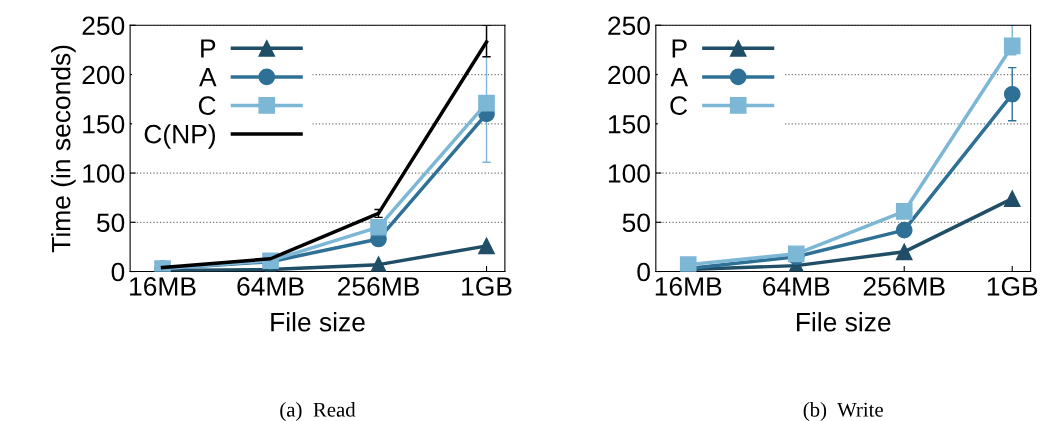 The width and height of the screenshot is (1041, 421). Describe the element at coordinates (318, 411) in the screenshot. I see `text: (a) Read` at that location.